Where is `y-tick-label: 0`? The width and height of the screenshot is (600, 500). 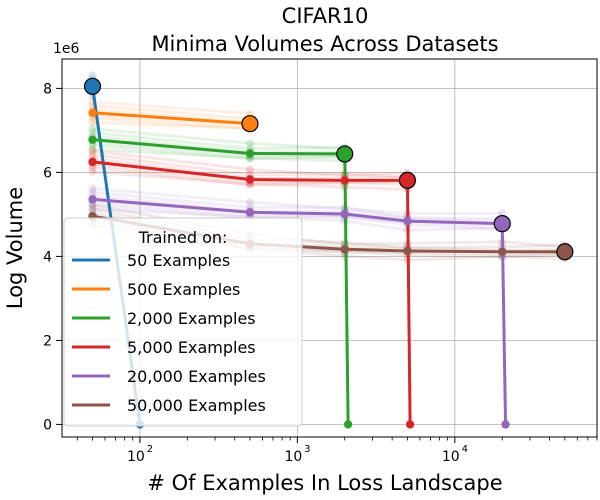 y-tick-label: 0 is located at coordinates (47, 425).